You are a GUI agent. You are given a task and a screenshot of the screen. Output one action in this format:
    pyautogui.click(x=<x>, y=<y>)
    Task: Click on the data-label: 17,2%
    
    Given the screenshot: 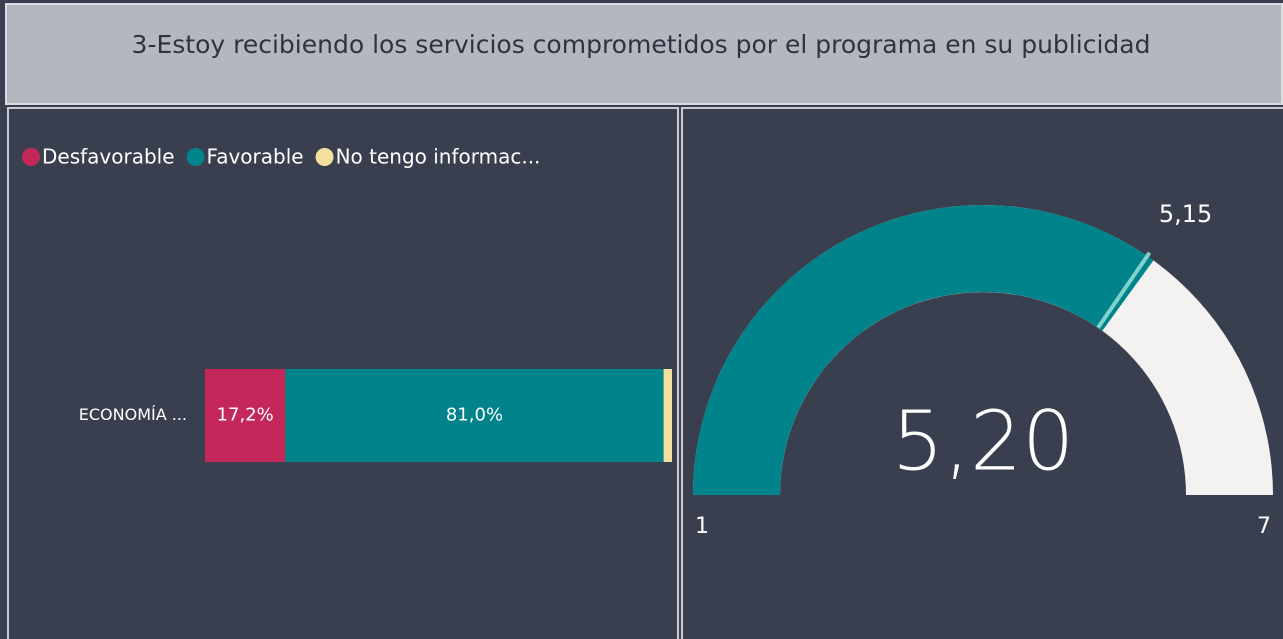 What is the action you would take?
    pyautogui.click(x=245, y=415)
    